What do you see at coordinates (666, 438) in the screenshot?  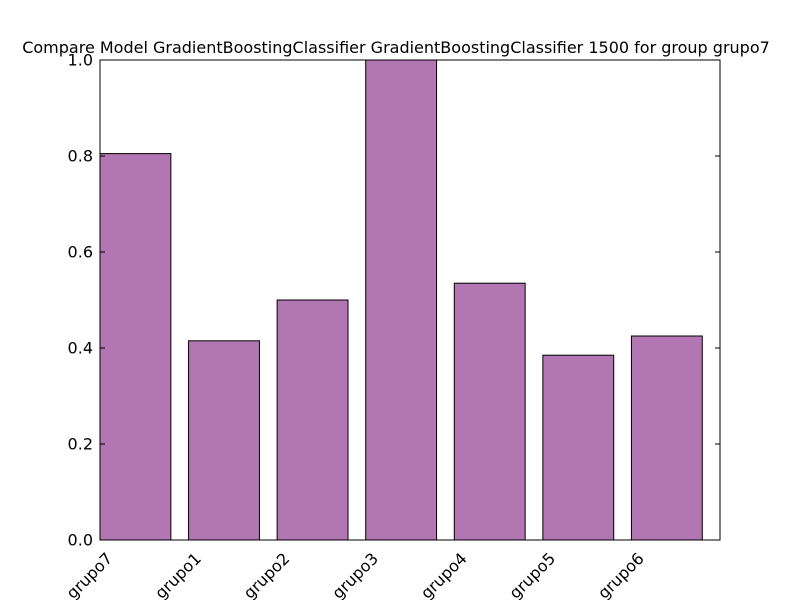 I see `bar-grupo6` at bounding box center [666, 438].